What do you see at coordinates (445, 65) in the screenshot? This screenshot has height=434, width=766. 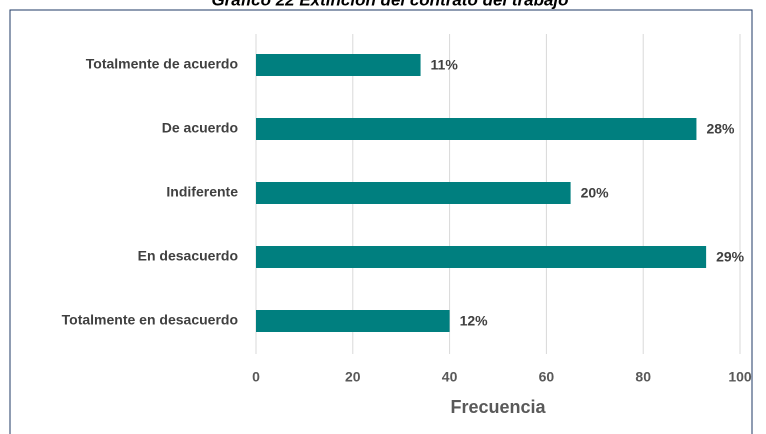 I see `data-label: 11%` at bounding box center [445, 65].